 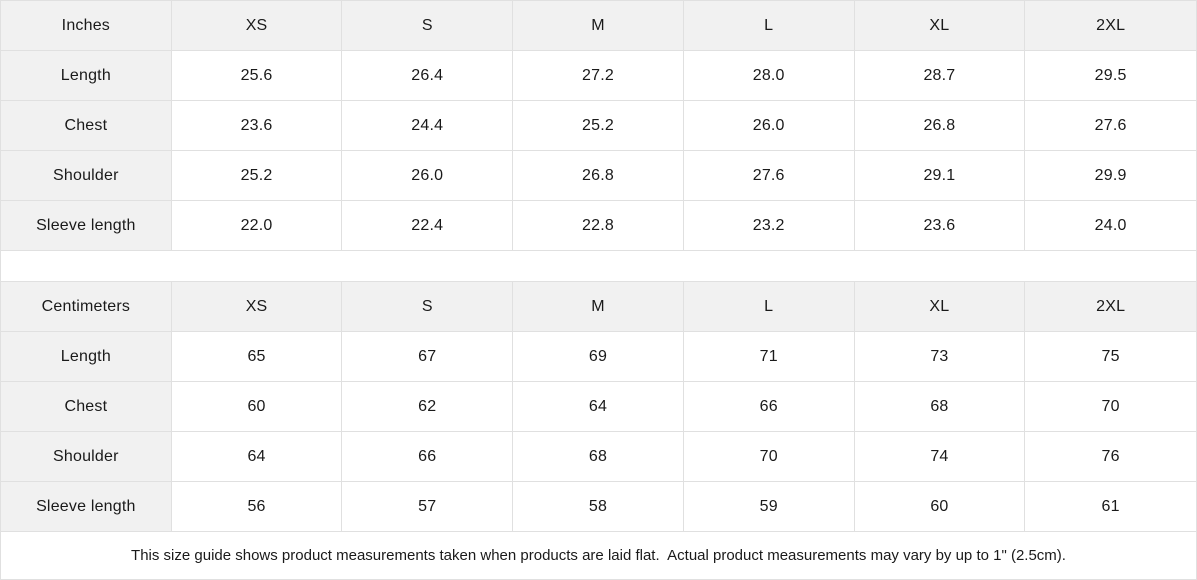 I want to click on size-value-cell: 58, so click(x=598, y=507).